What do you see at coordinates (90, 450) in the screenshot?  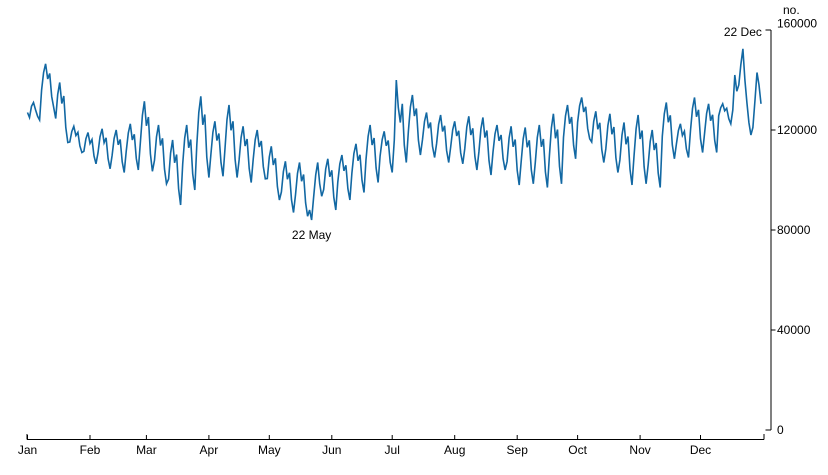 I see `month-label-feb: Feb` at bounding box center [90, 450].